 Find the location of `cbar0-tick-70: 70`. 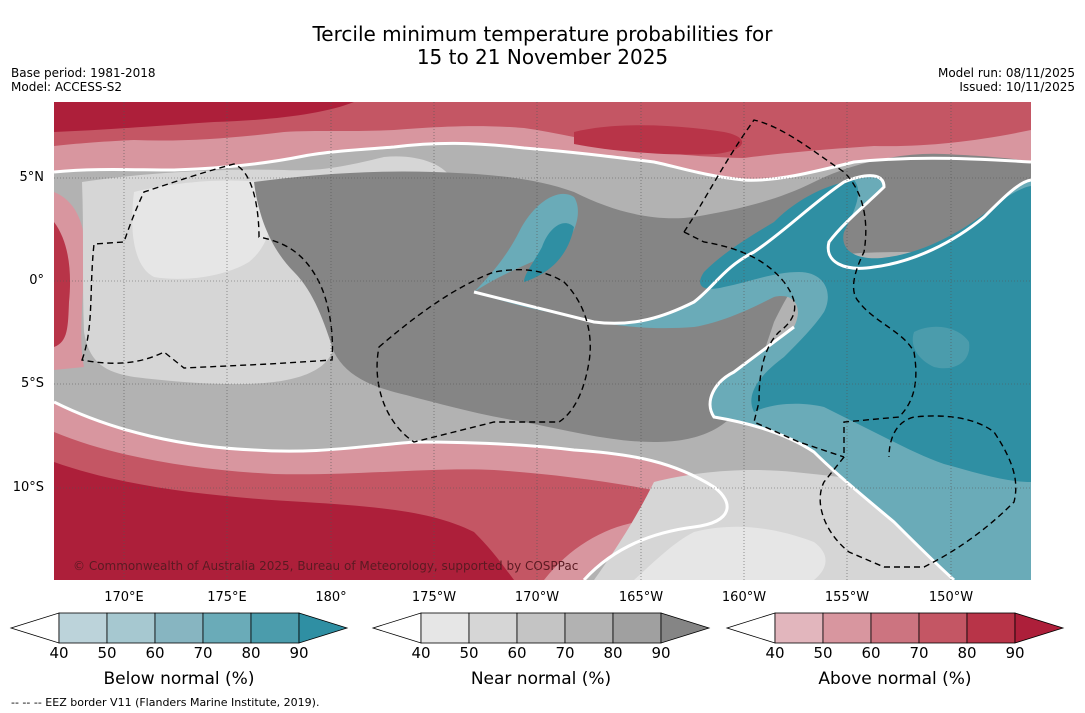

cbar0-tick-70: 70 is located at coordinates (203, 653).